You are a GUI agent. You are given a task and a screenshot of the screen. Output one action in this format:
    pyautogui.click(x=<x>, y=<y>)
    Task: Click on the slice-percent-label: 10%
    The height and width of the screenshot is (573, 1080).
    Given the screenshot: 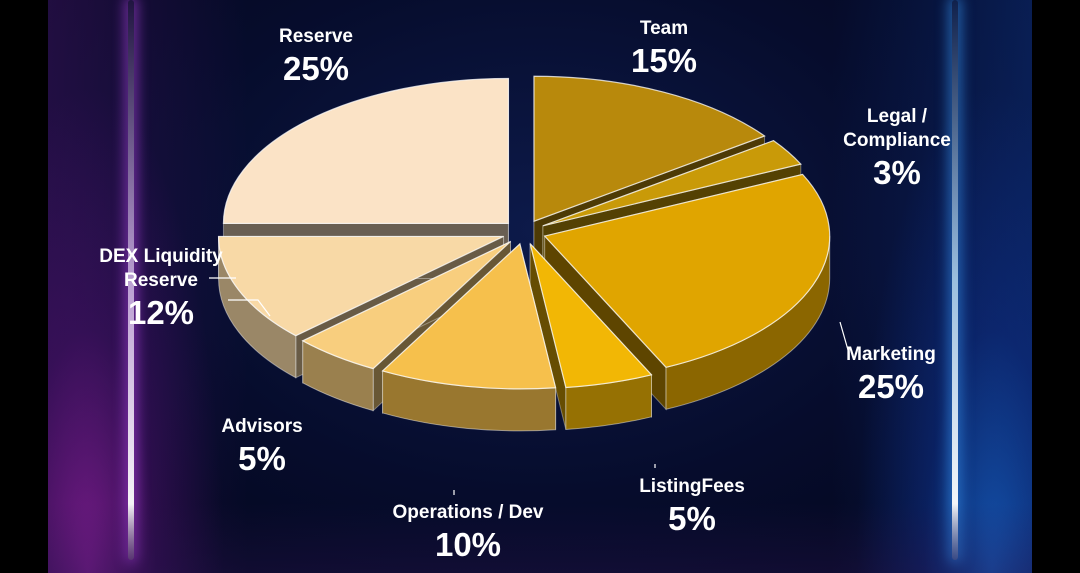 What is the action you would take?
    pyautogui.click(x=468, y=544)
    